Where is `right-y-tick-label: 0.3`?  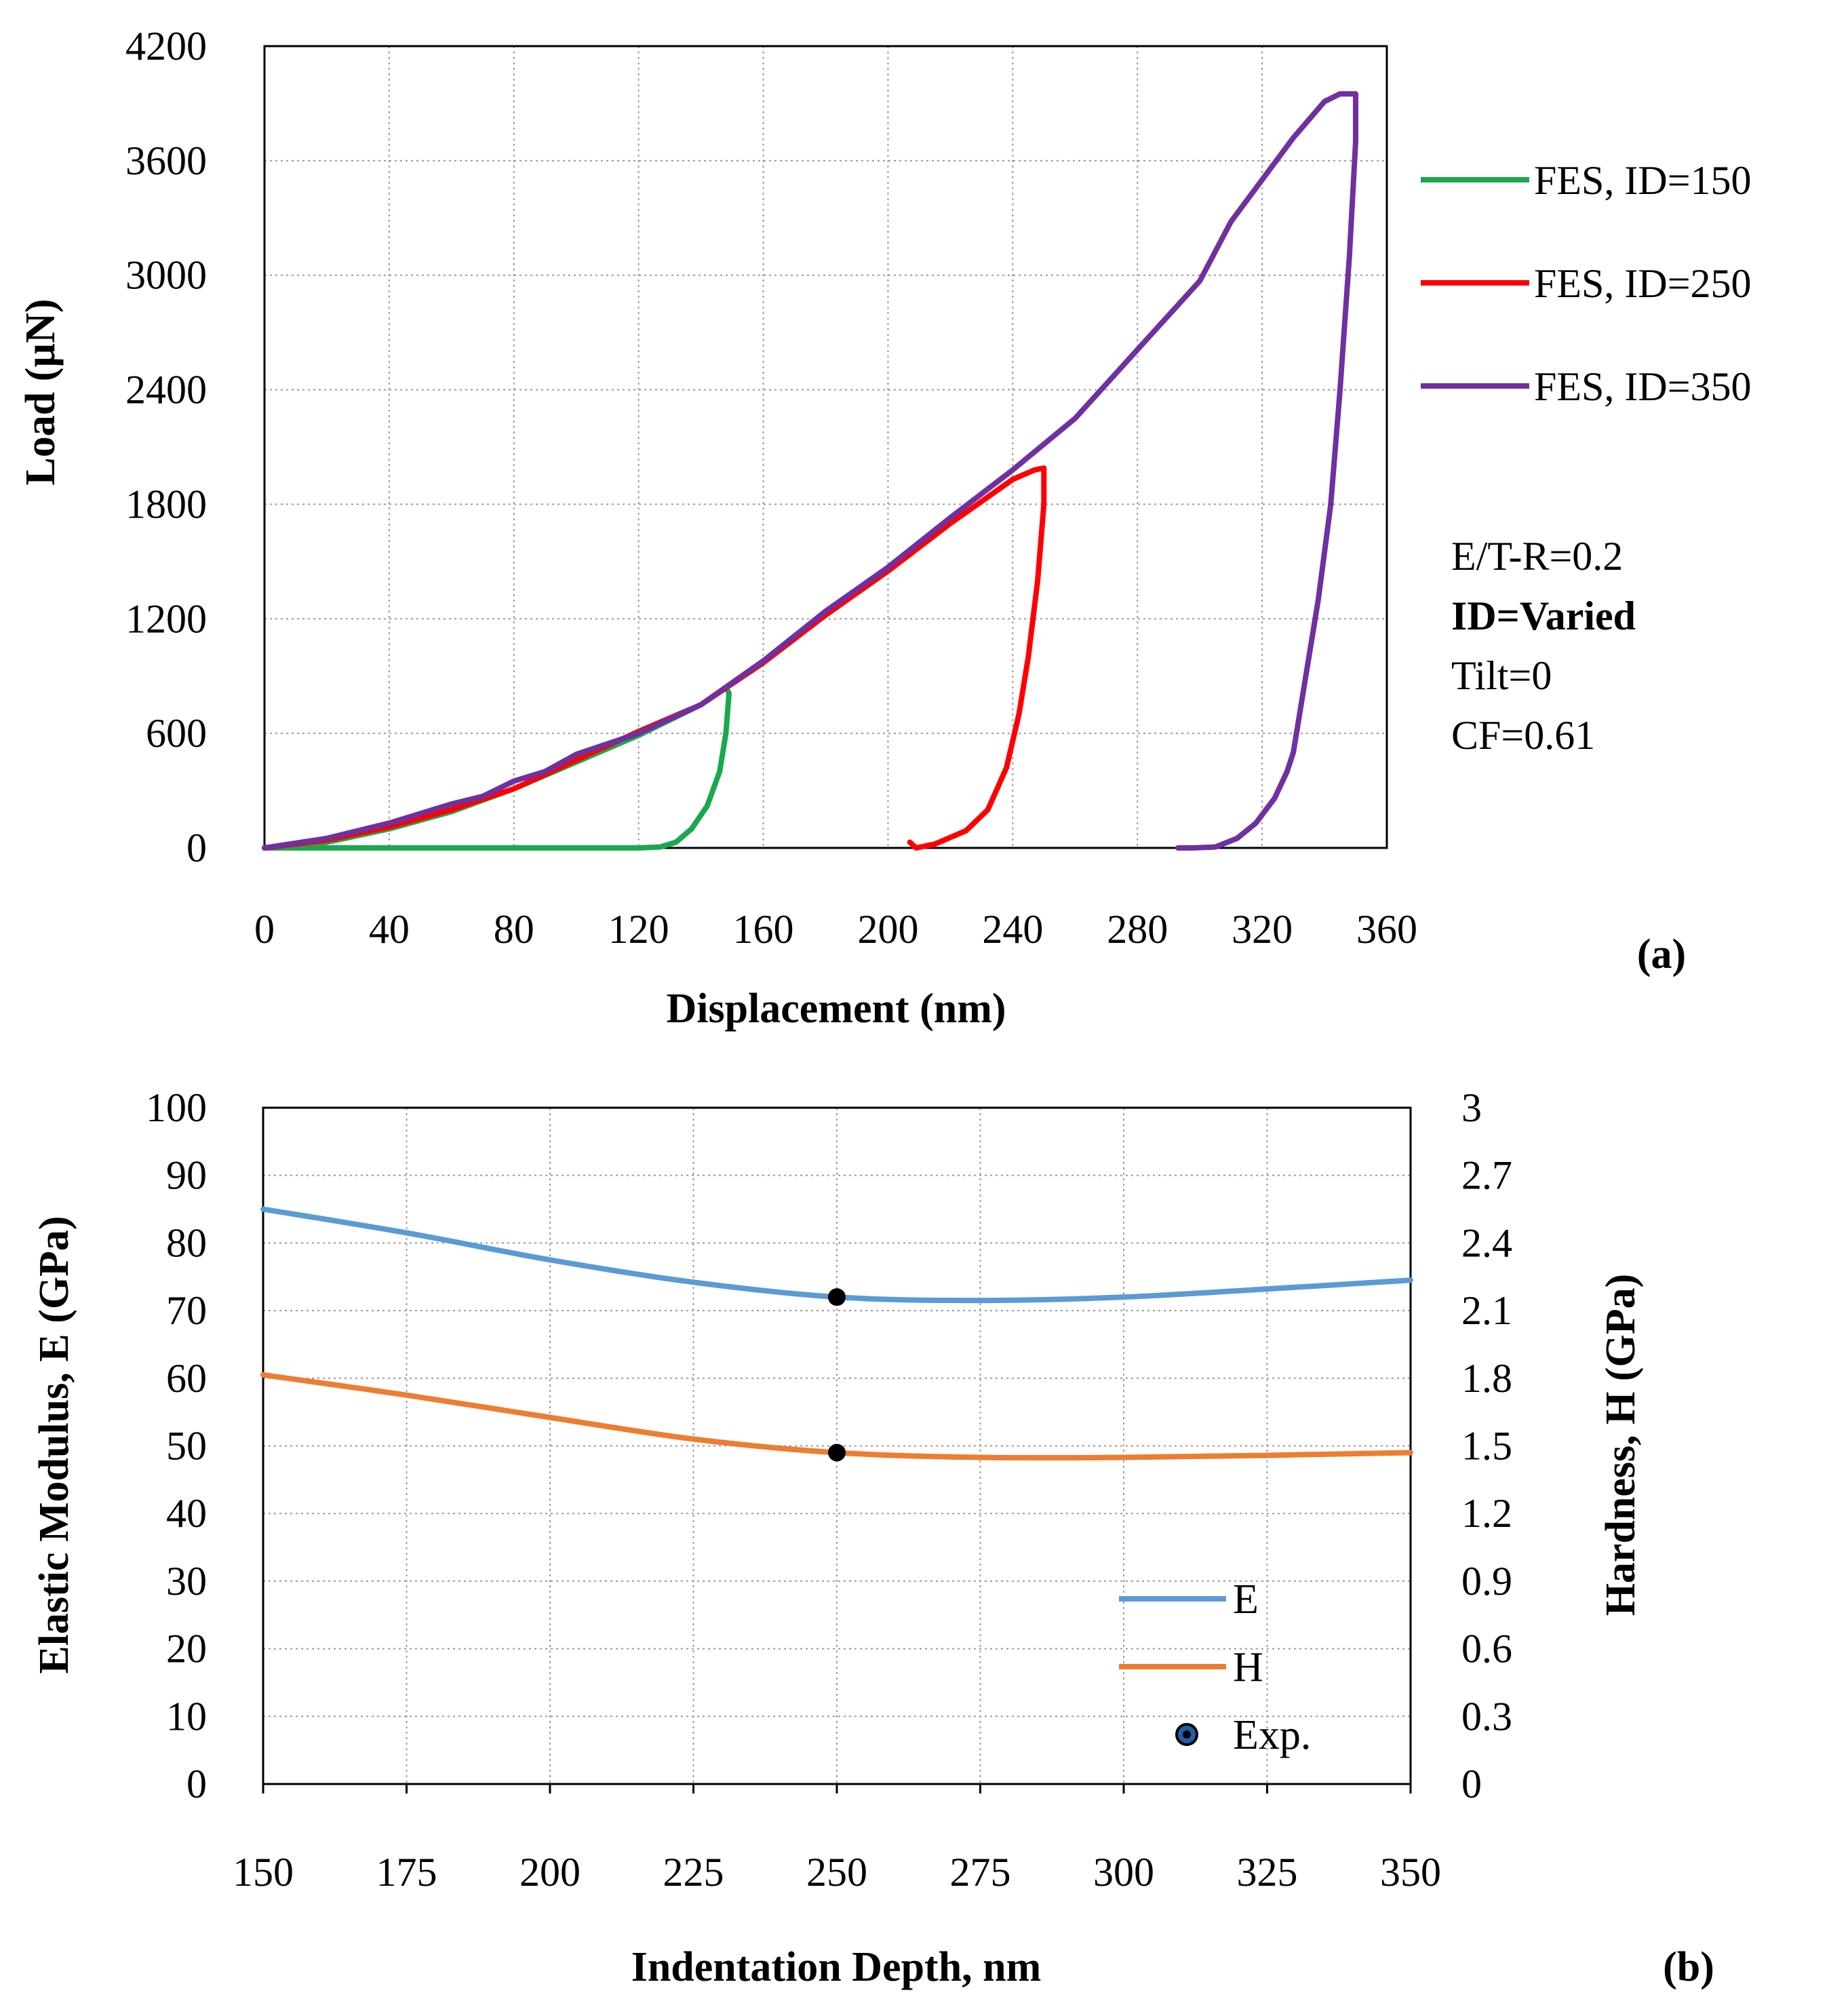 right-y-tick-label: 0.3 is located at coordinates (1486, 1717).